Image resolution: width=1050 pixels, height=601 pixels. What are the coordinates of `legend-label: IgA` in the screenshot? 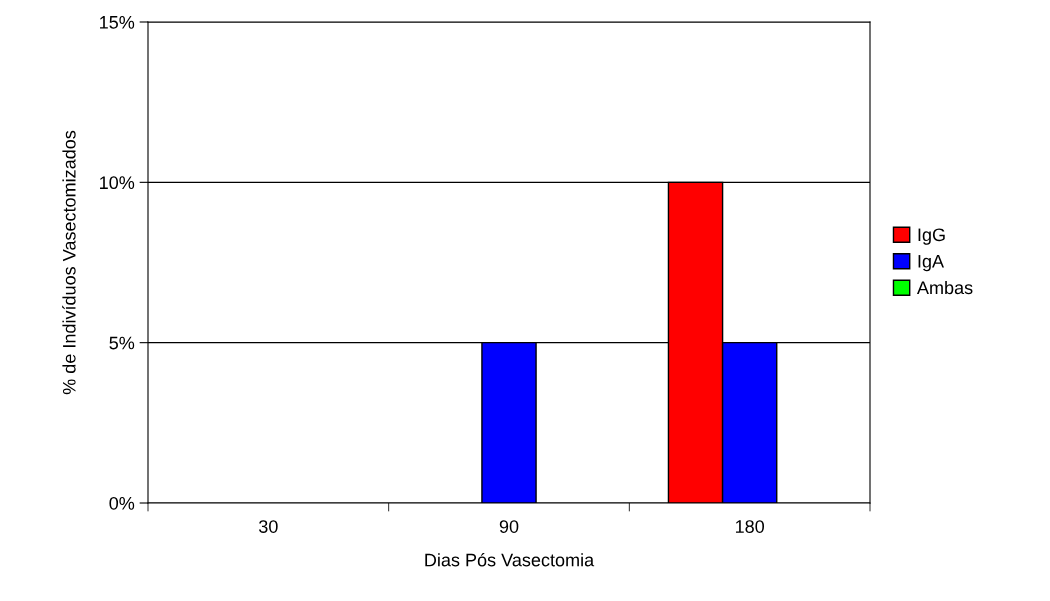 It's located at (931, 263).